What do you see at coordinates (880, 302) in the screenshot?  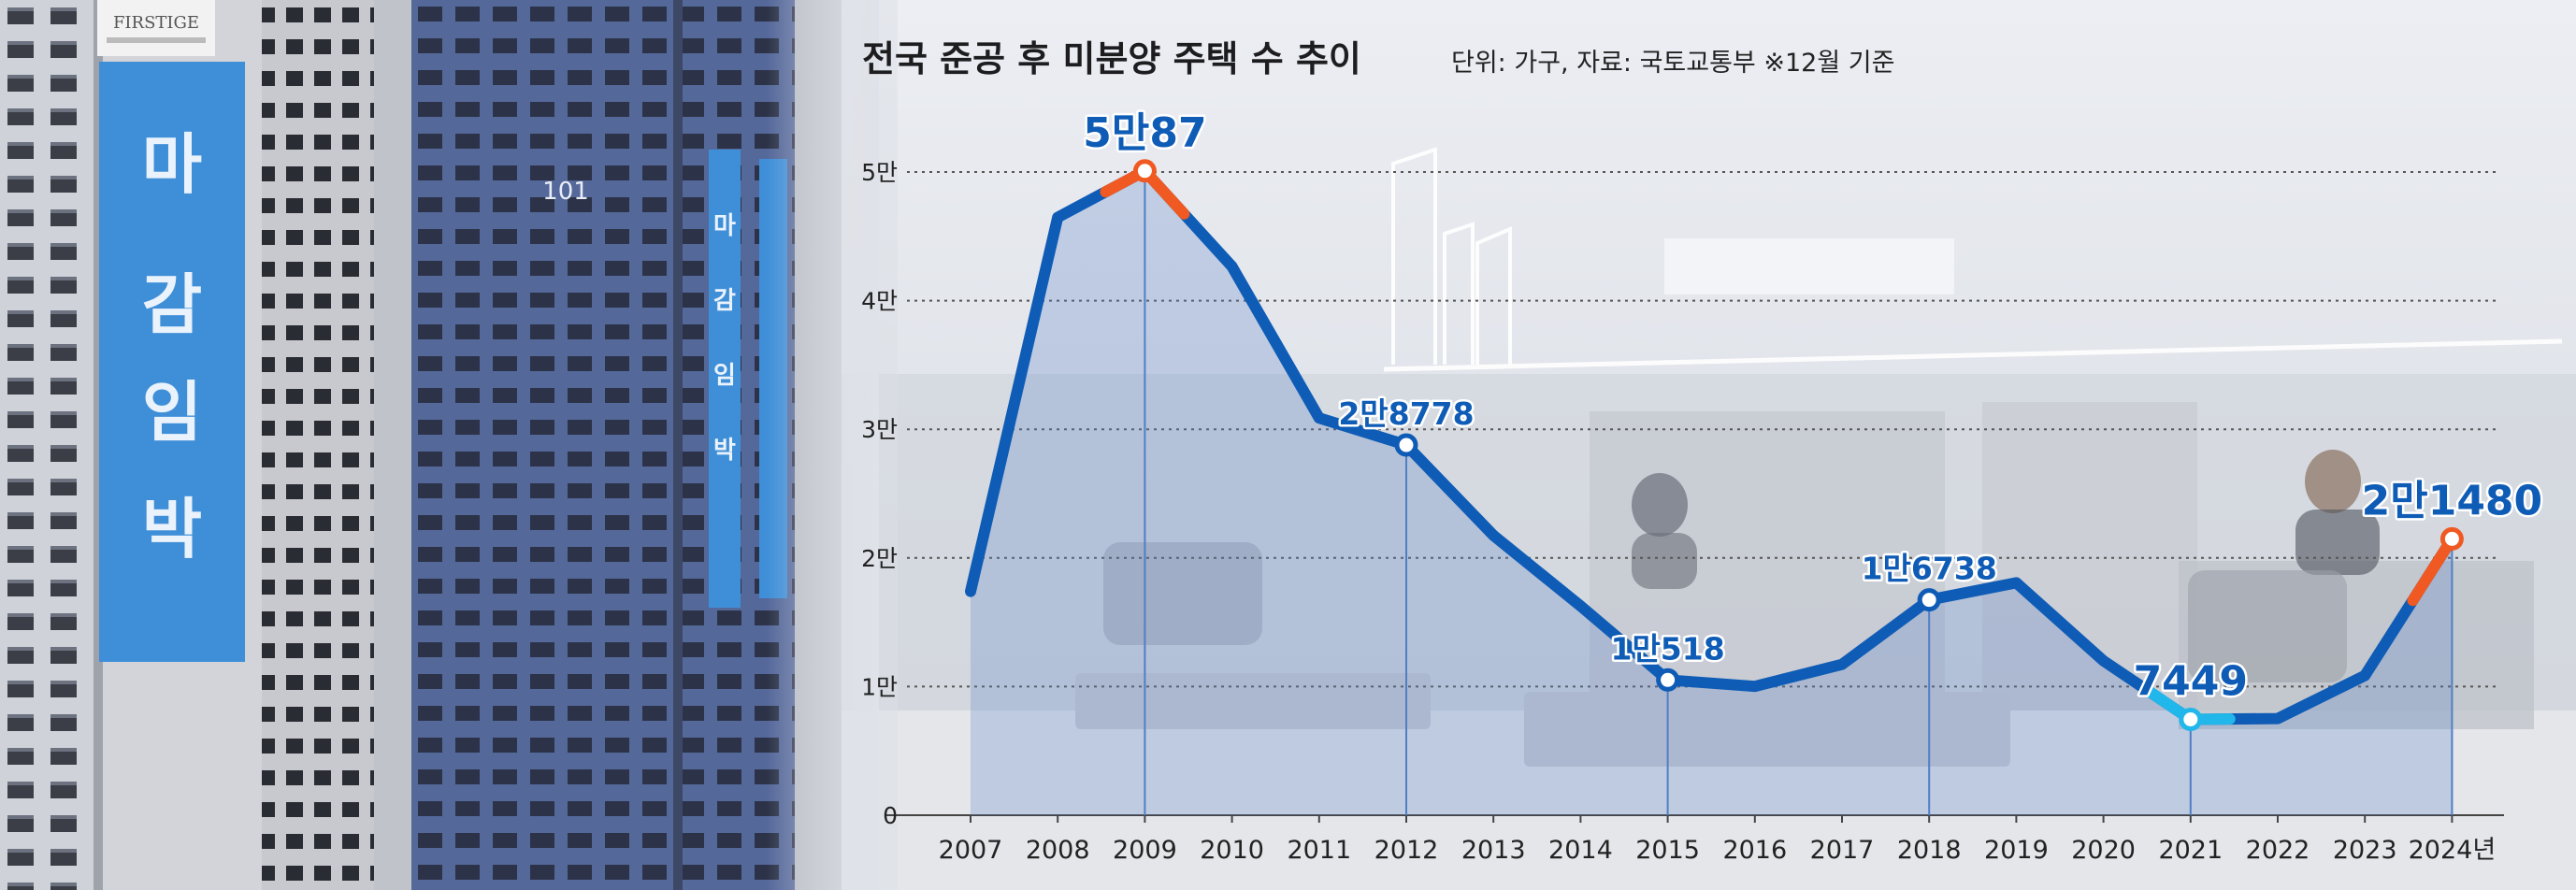 I see `y-tick-label: 4만` at bounding box center [880, 302].